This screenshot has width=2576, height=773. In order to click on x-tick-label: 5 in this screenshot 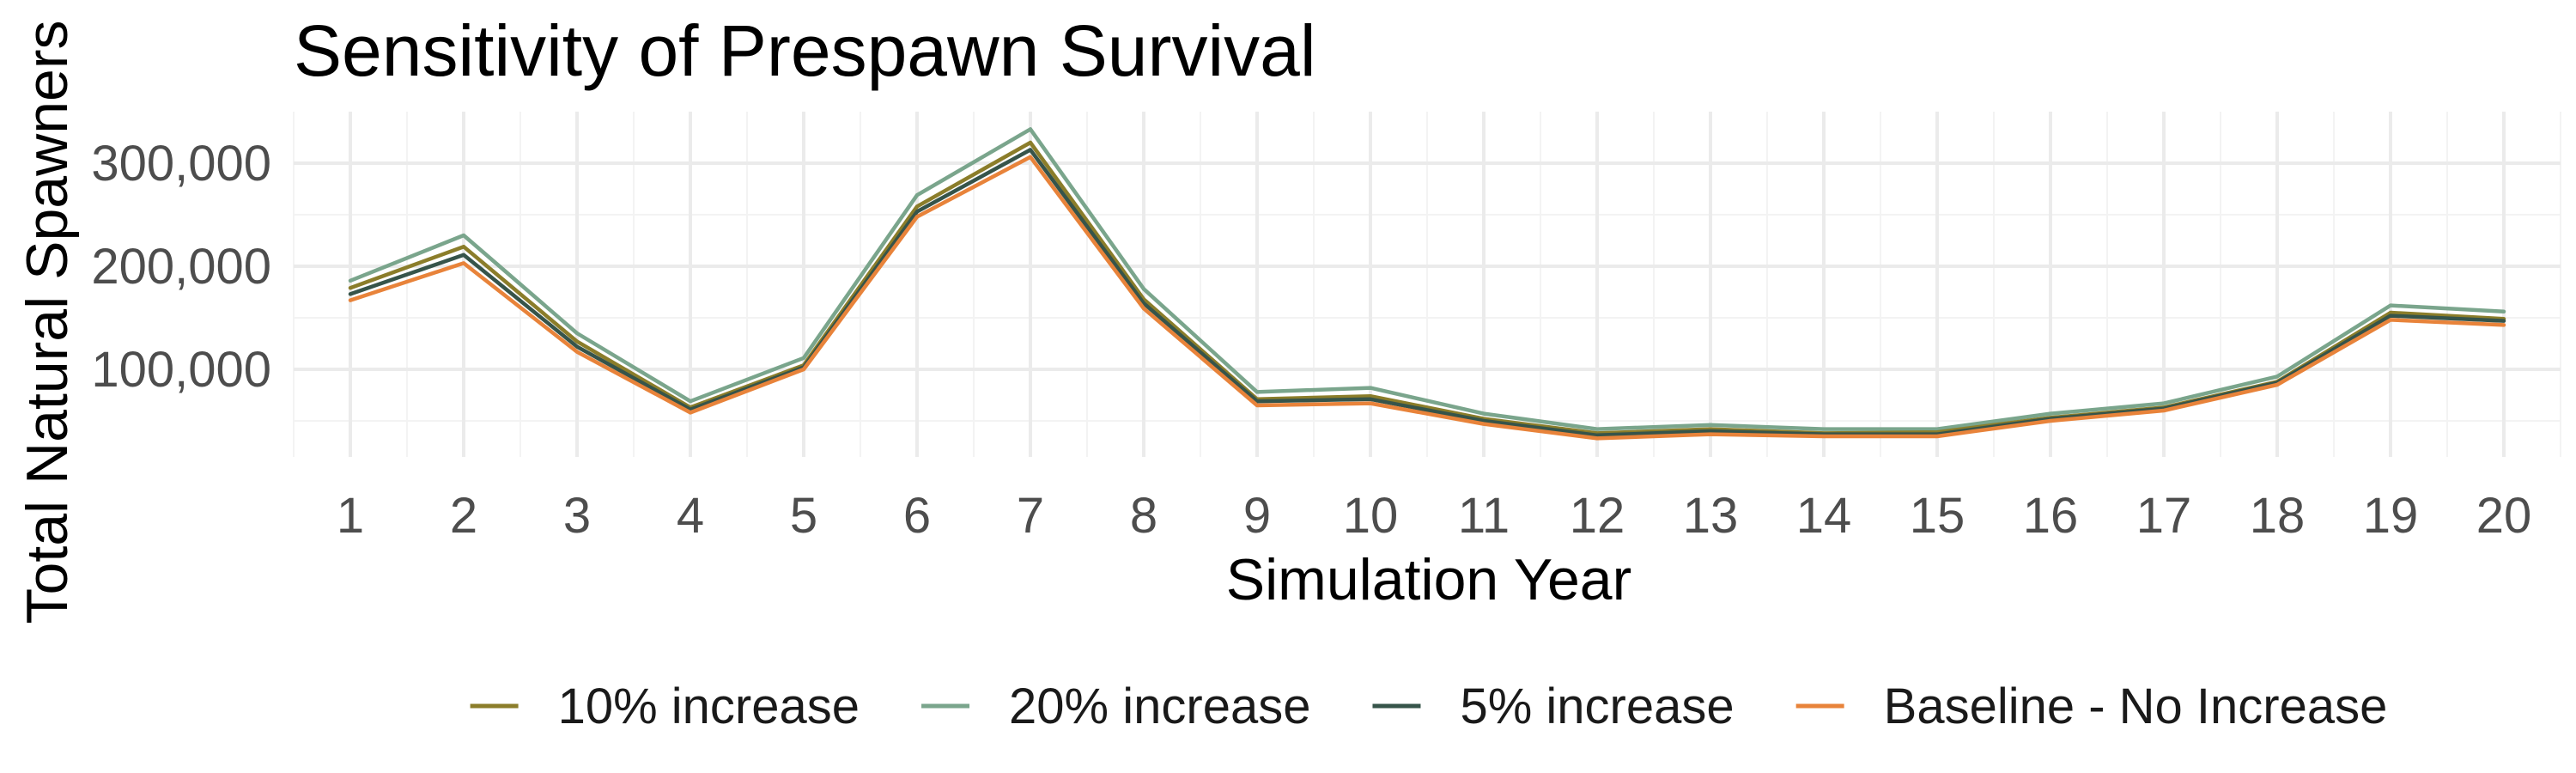, I will do `click(803, 516)`.